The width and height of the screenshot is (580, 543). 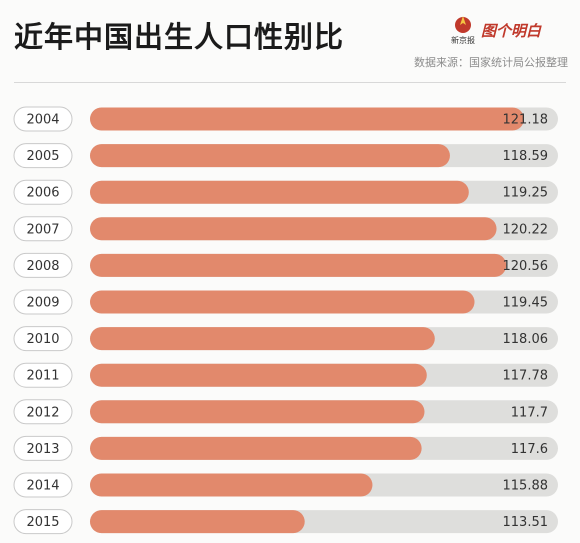 I want to click on value-label: 115.88, so click(x=526, y=486).